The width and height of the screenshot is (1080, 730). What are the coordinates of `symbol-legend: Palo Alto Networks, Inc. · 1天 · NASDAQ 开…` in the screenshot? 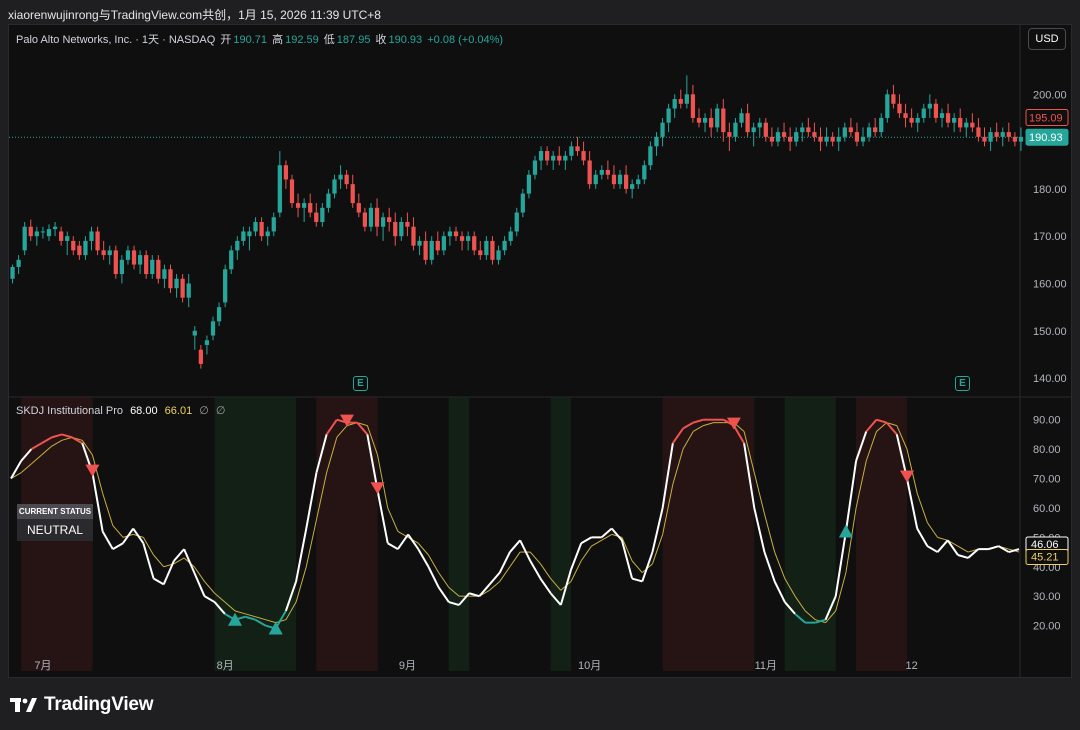 It's located at (260, 39).